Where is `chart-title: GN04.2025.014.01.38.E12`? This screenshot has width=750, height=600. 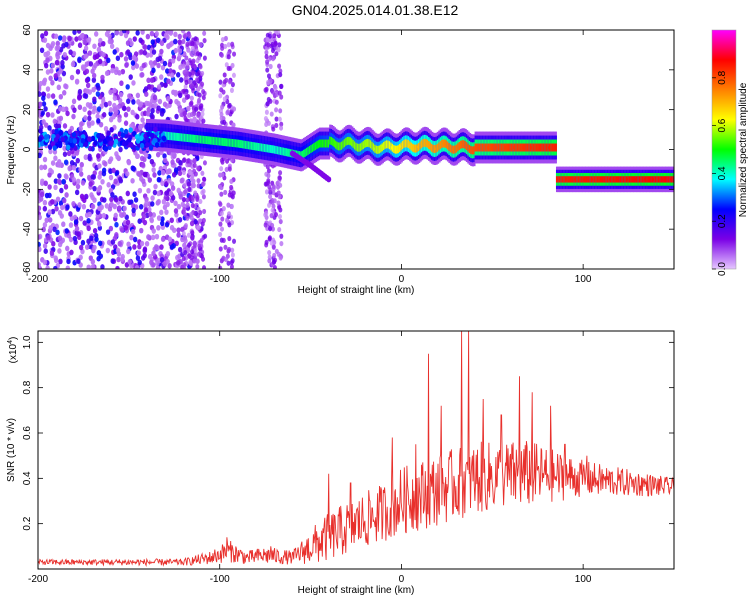
chart-title: GN04.2025.014.01.38.E12 is located at coordinates (375, 10).